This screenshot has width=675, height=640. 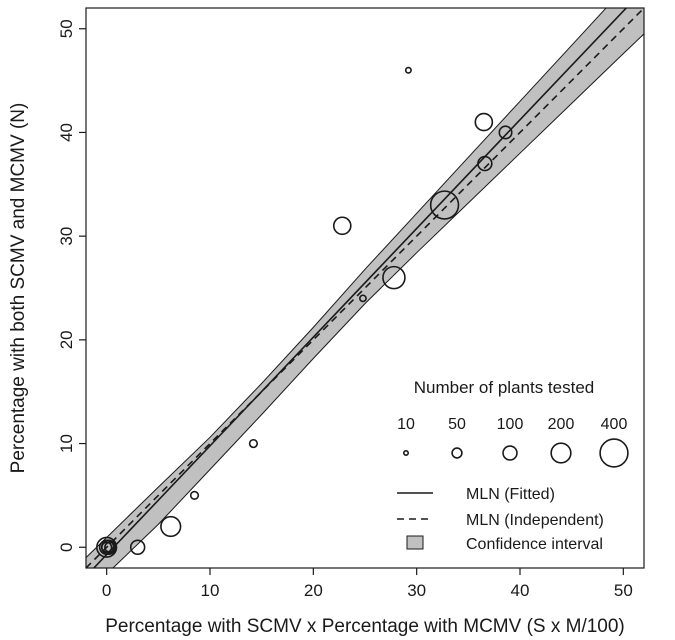 What do you see at coordinates (66, 547) in the screenshot?
I see `y-tick-label: 0` at bounding box center [66, 547].